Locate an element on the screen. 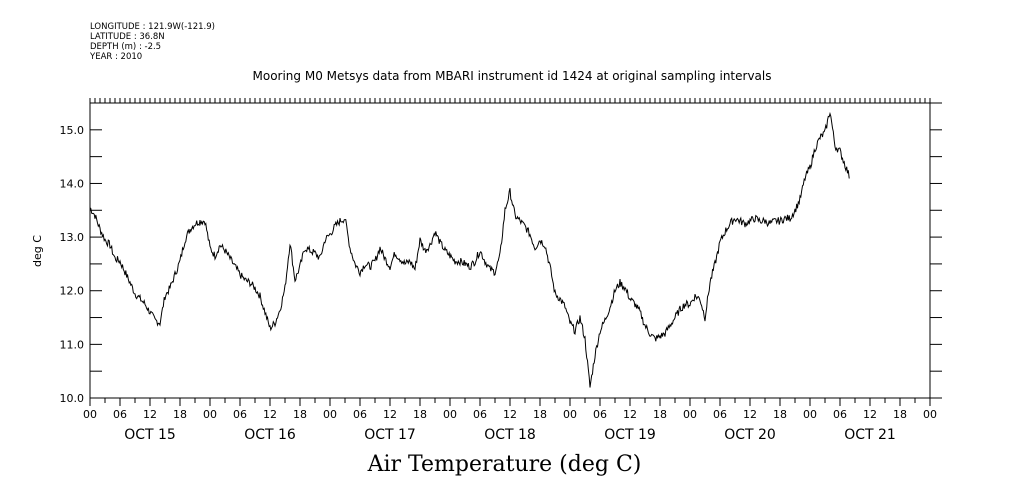 The width and height of the screenshot is (1009, 504). y-tick-label: 14.0 is located at coordinates (72, 183).